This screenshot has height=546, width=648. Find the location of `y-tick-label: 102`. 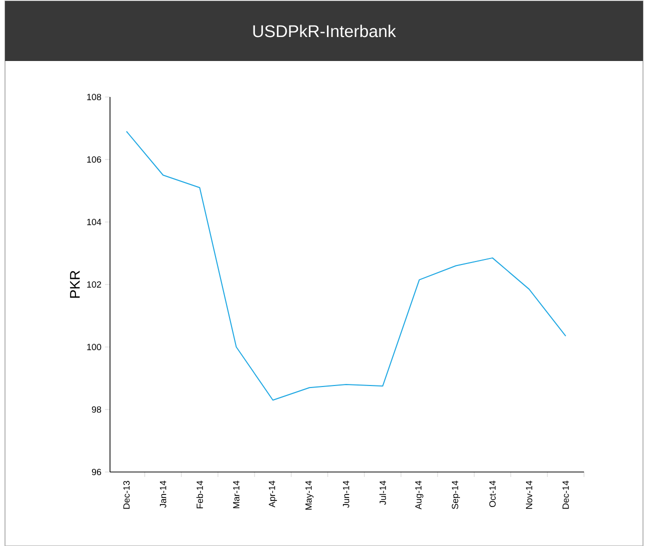

y-tick-label: 102 is located at coordinates (94, 284).